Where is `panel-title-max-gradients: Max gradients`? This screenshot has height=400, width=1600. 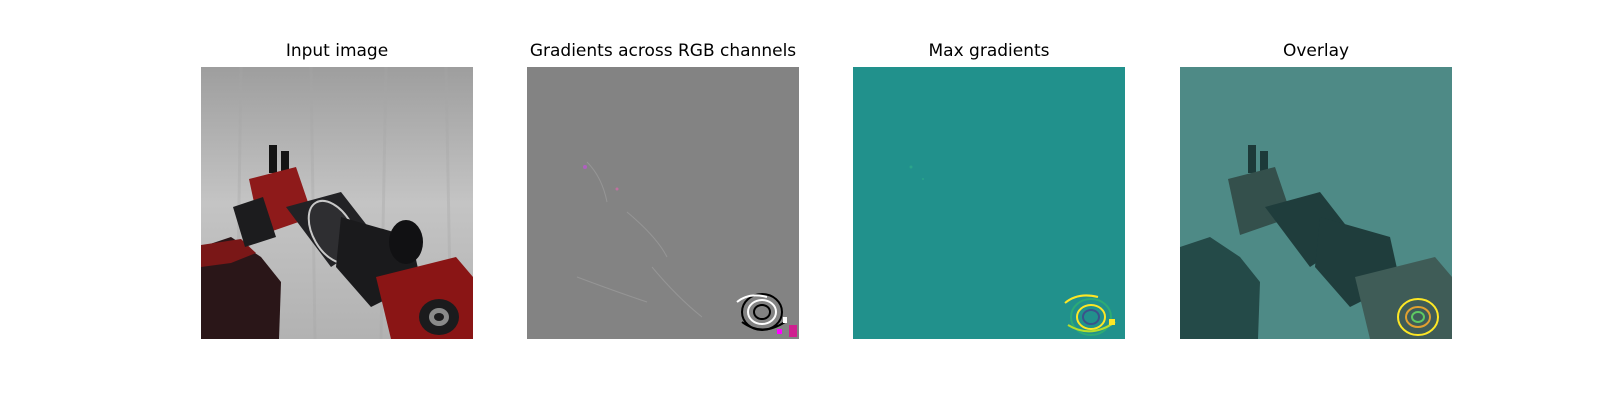 panel-title-max-gradients: Max gradients is located at coordinates (989, 51).